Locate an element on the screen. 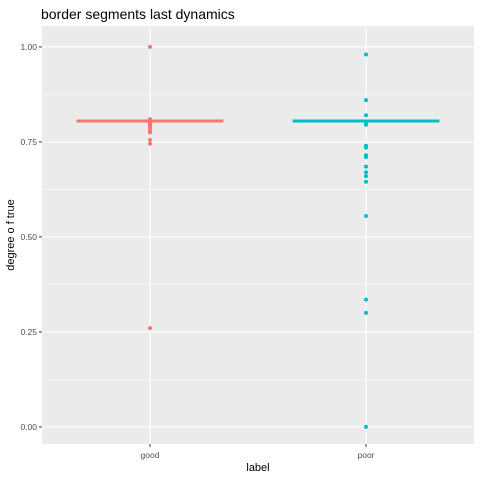 The image size is (480, 480). x-tick-label: poor is located at coordinates (365, 455).